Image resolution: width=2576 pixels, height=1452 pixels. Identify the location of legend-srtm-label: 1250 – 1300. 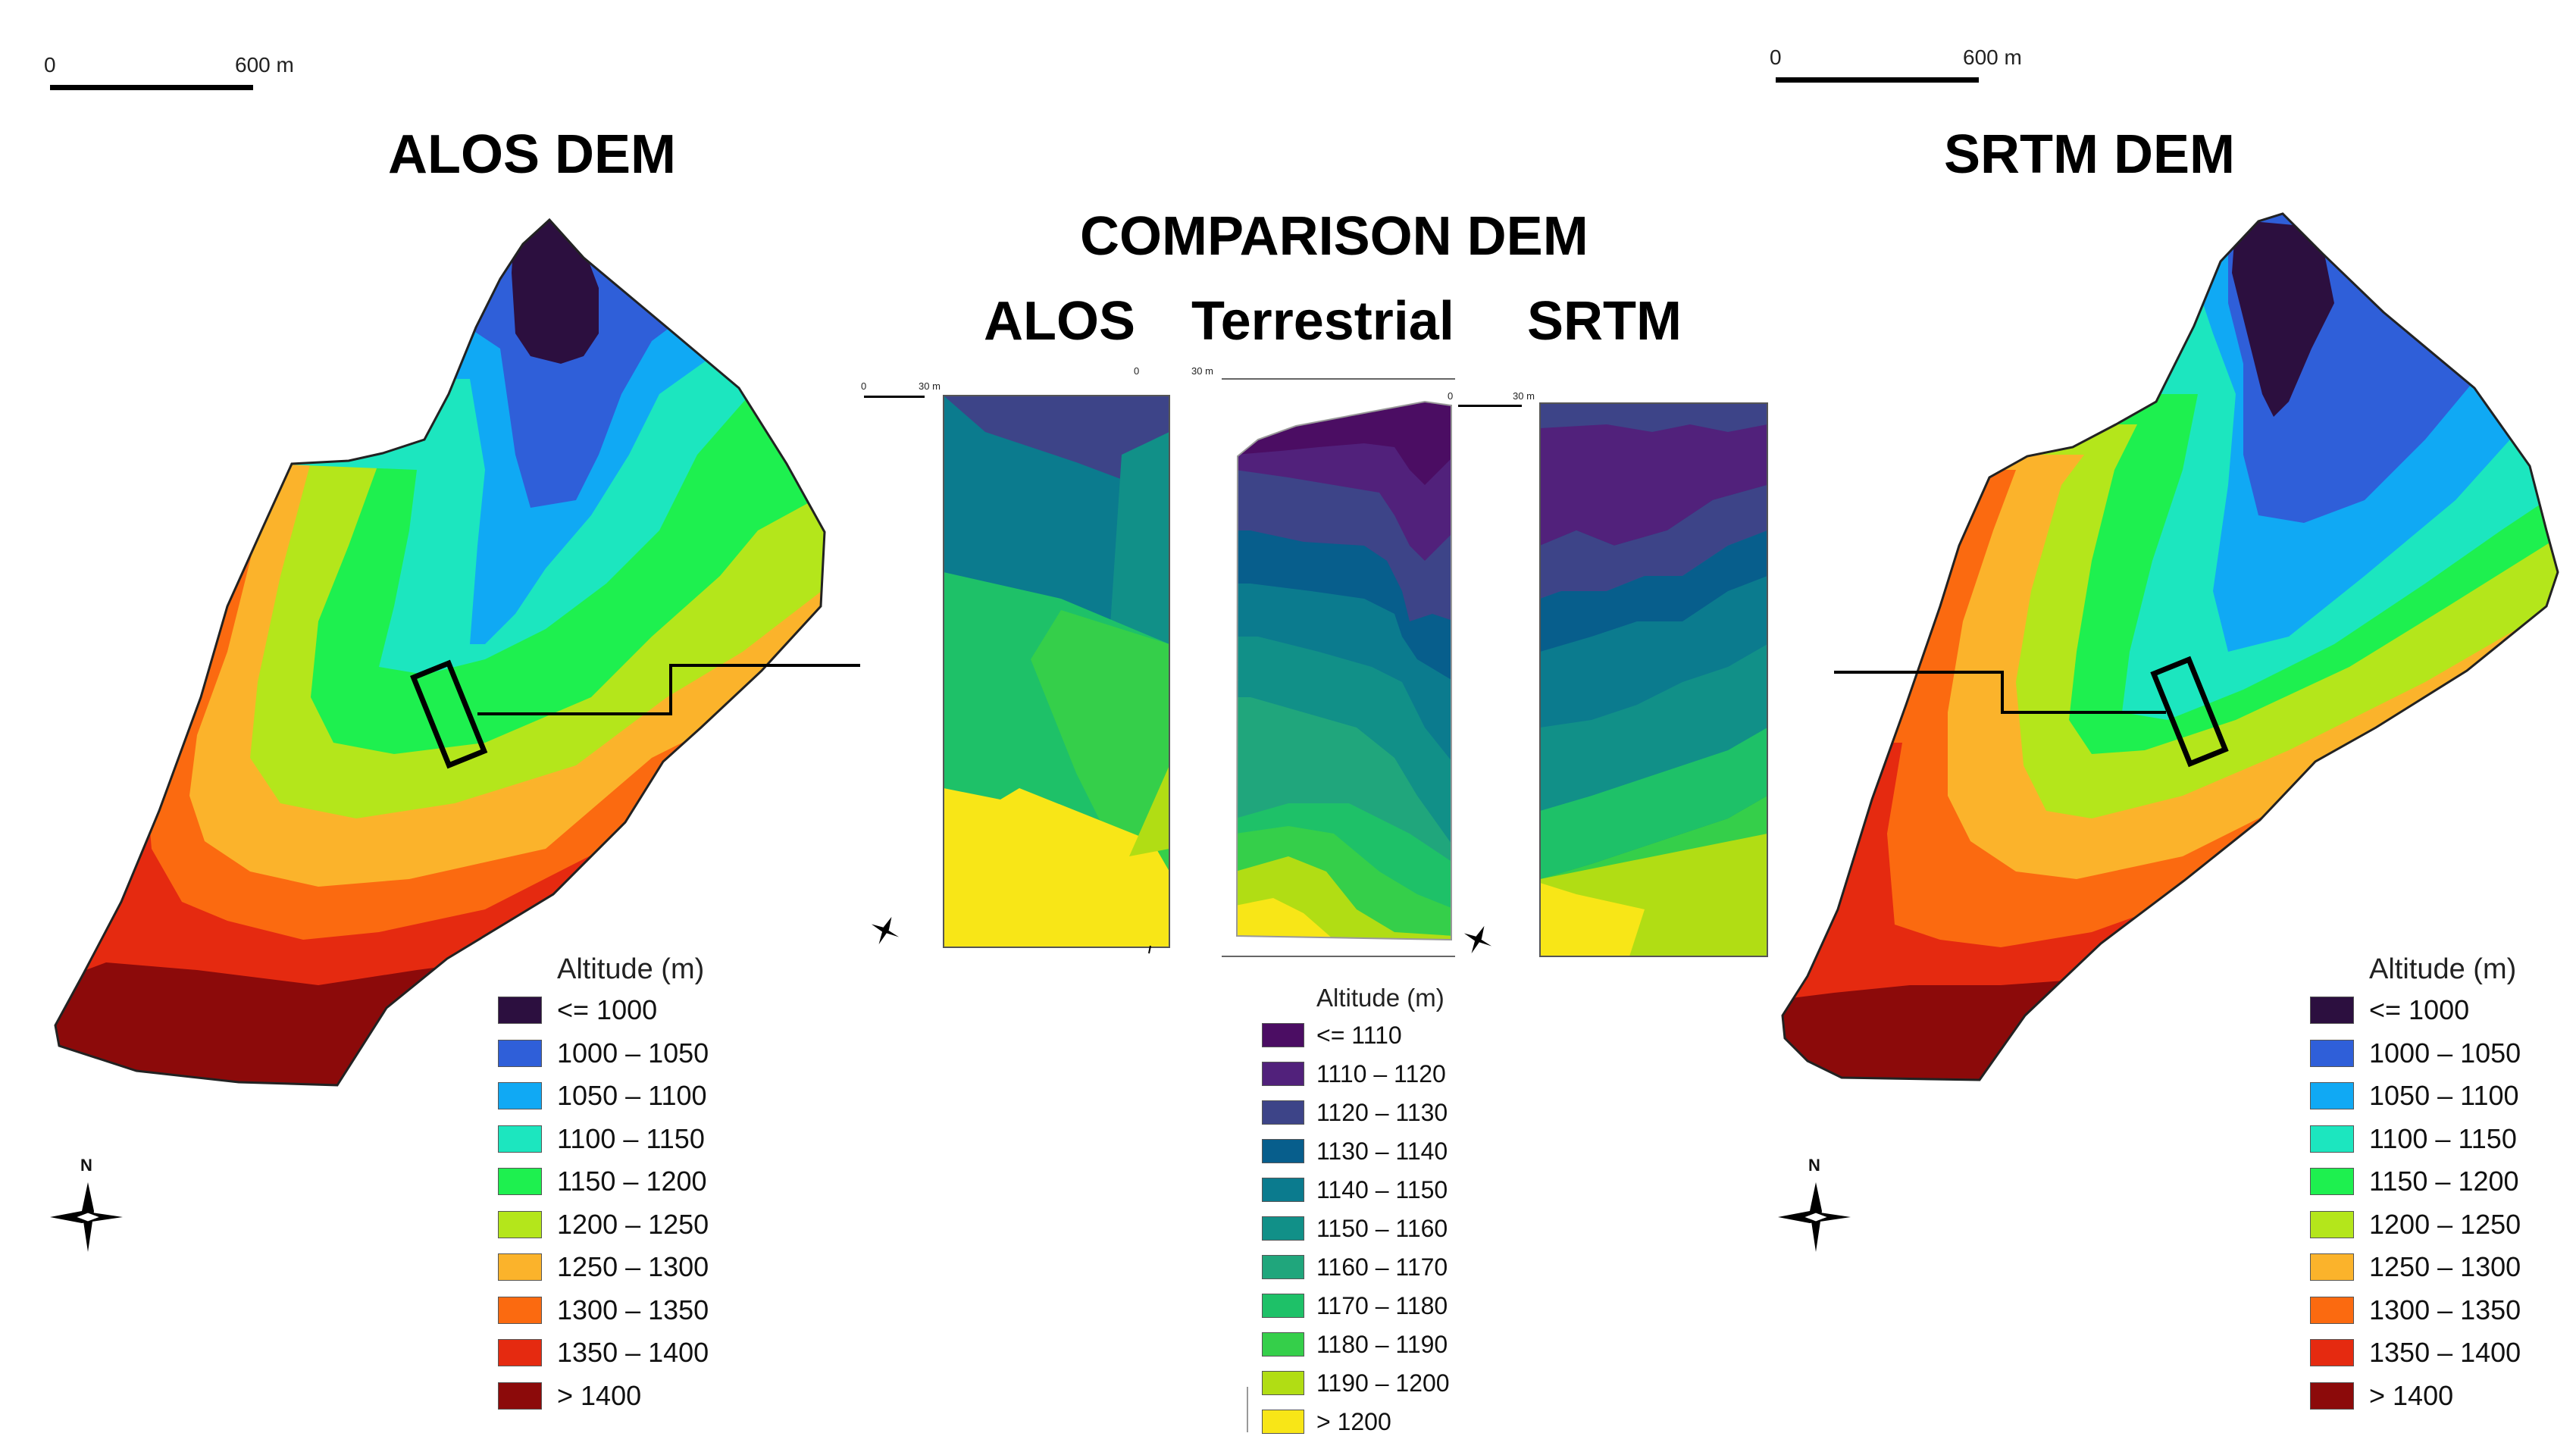
(2445, 1266).